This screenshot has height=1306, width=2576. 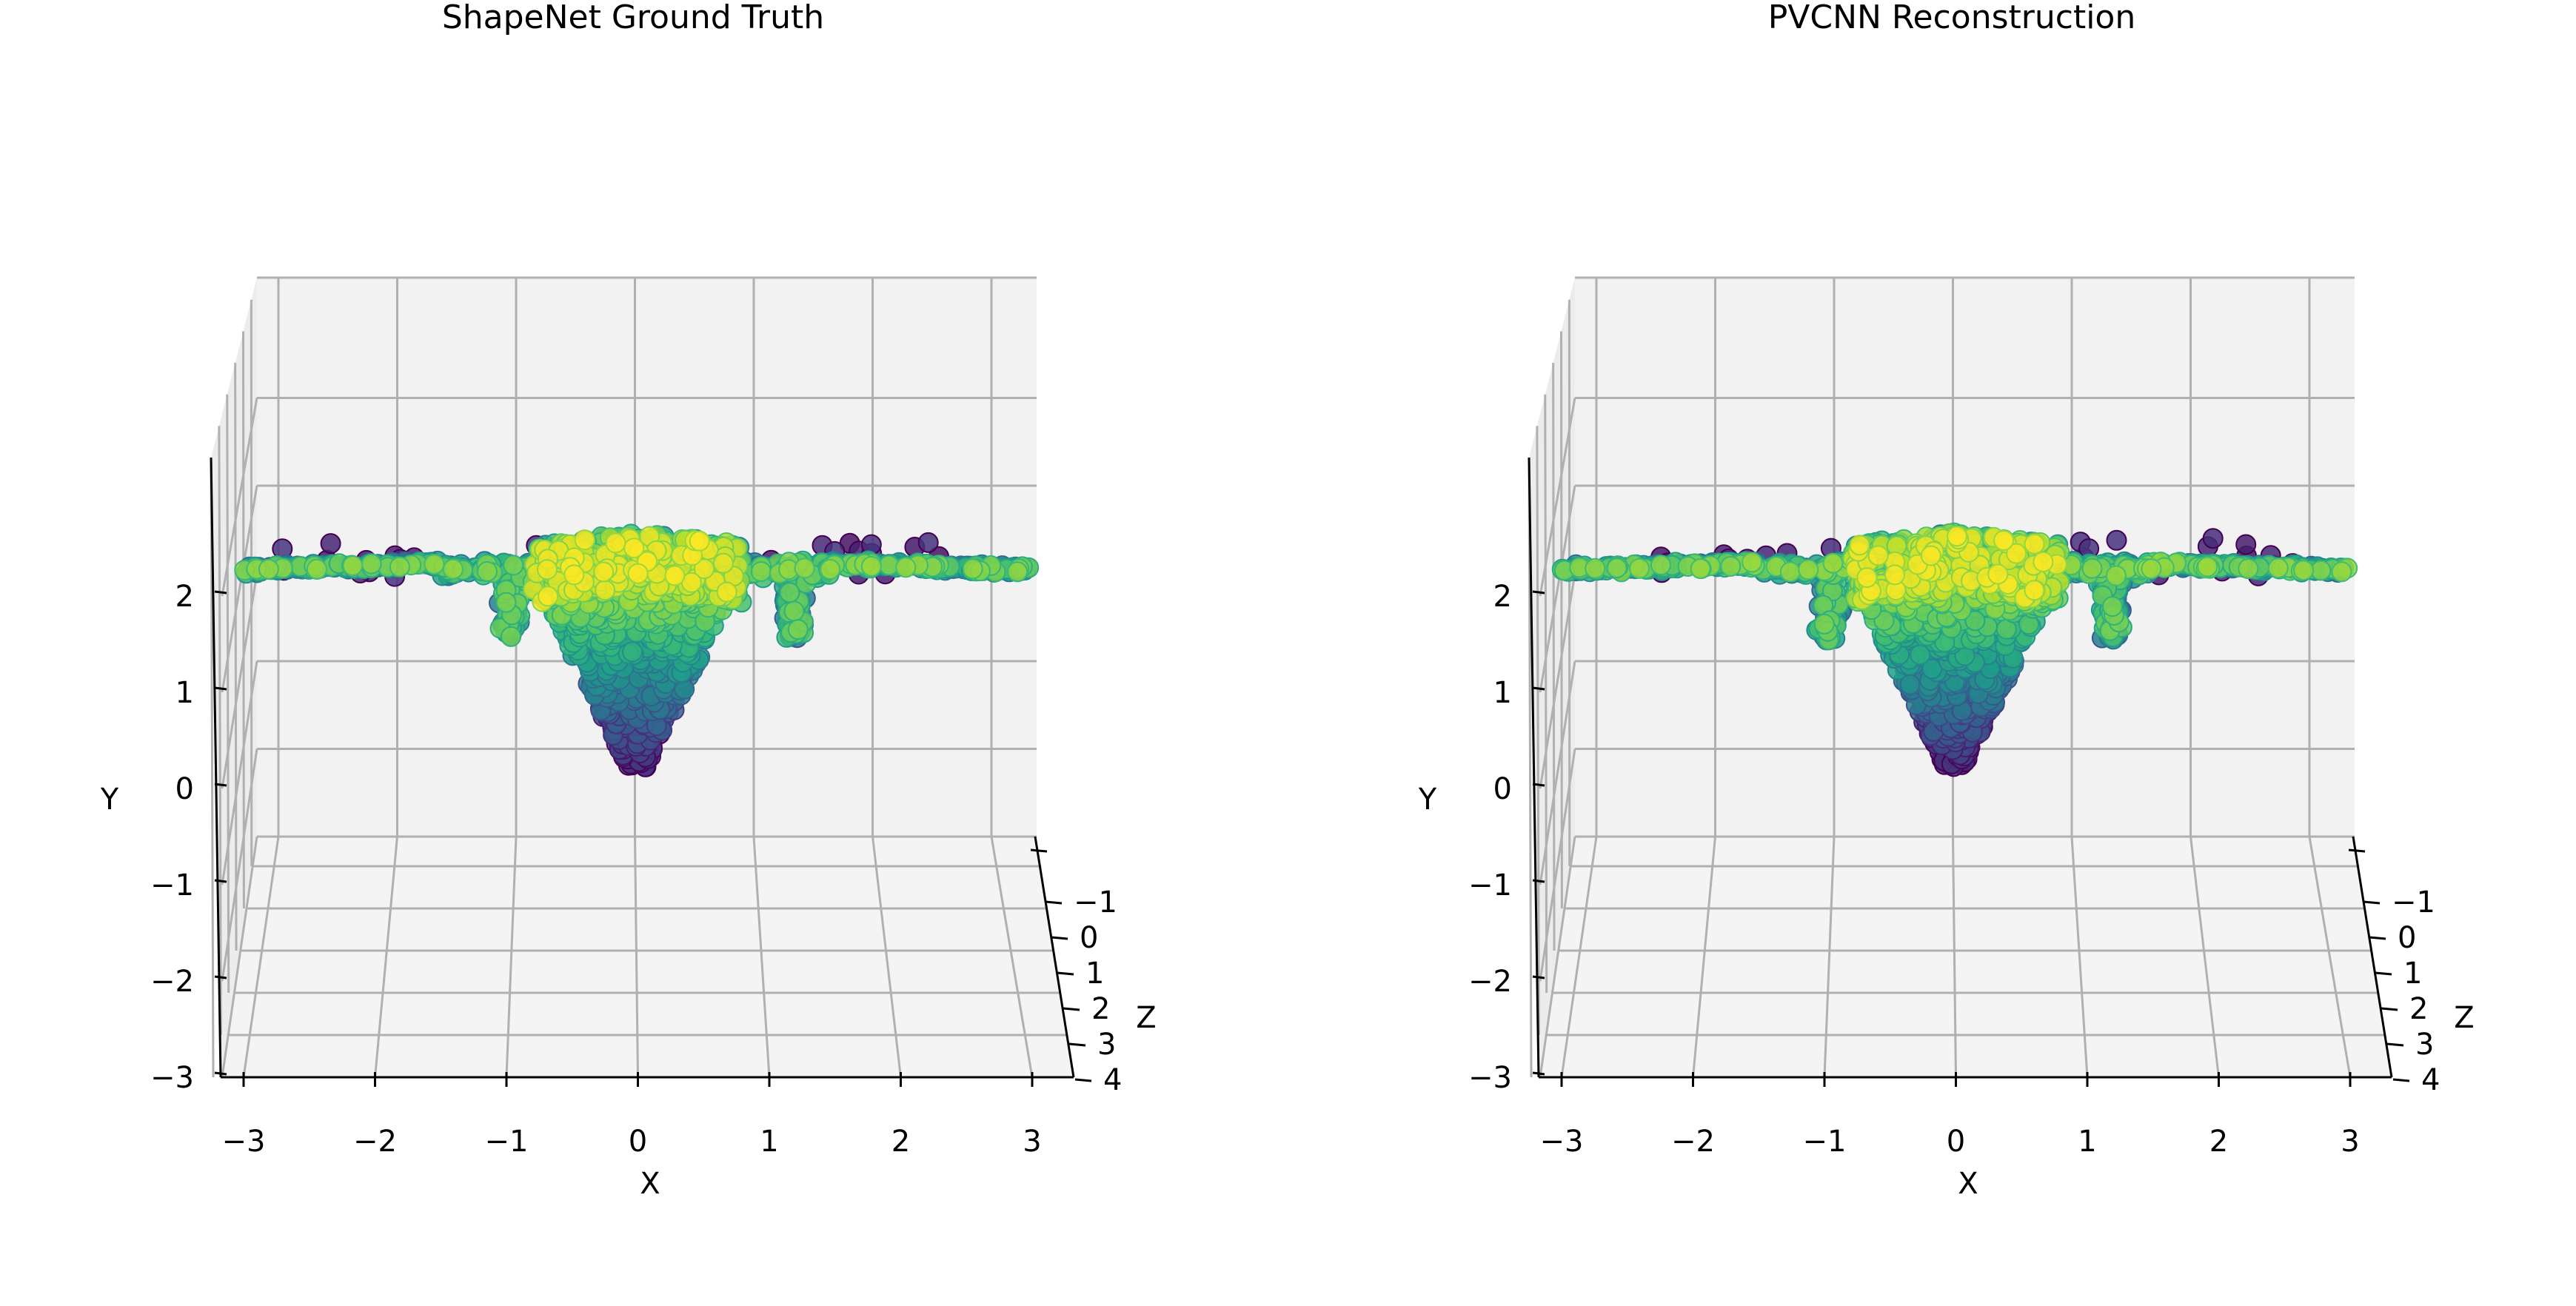 What do you see at coordinates (1825, 1142) in the screenshot?
I see `x-tick-label: −1` at bounding box center [1825, 1142].